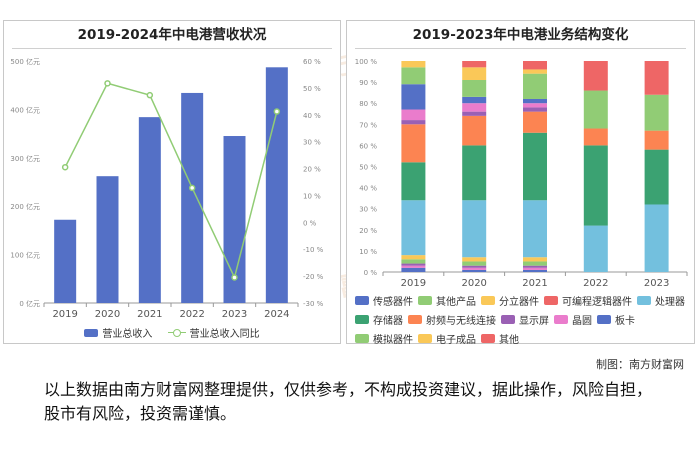 The width and height of the screenshot is (700, 467). Describe the element at coordinates (25, 255) in the screenshot. I see `y-tick-label-left: 100 亿元` at that location.